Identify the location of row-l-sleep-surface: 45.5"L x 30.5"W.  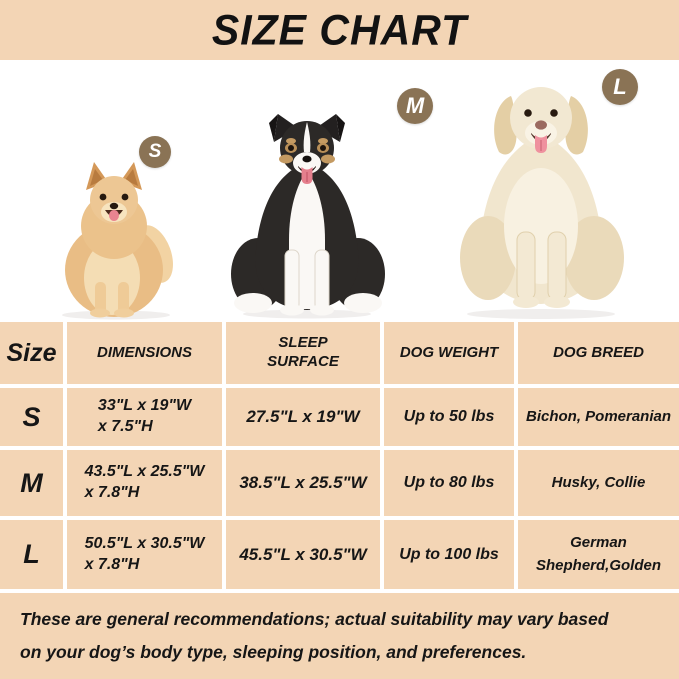
(303, 554).